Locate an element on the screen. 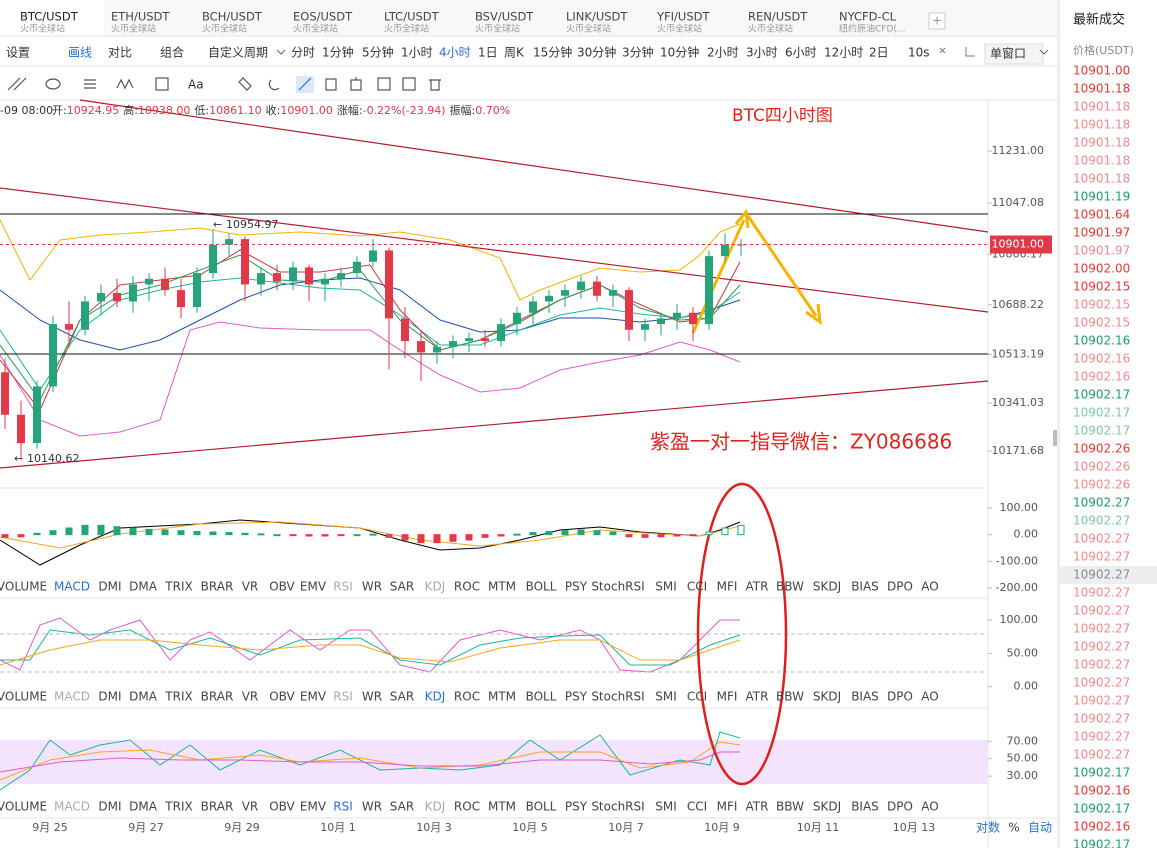 This screenshot has width=1157, height=848. indicator-tab: TRIX is located at coordinates (178, 587).